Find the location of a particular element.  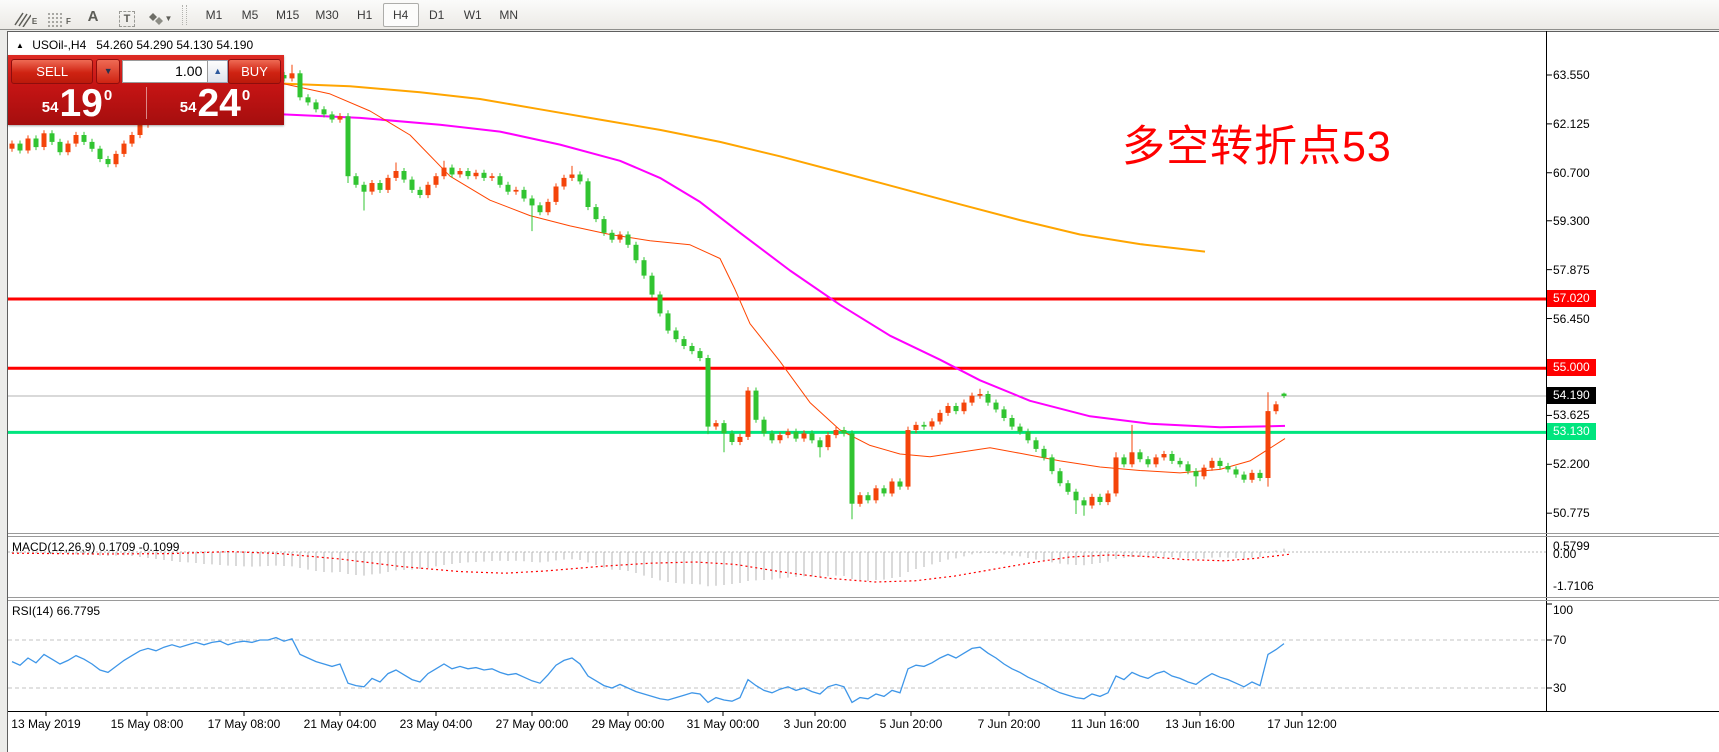

macd-axis-label: 0.00 is located at coordinates (1565, 554).